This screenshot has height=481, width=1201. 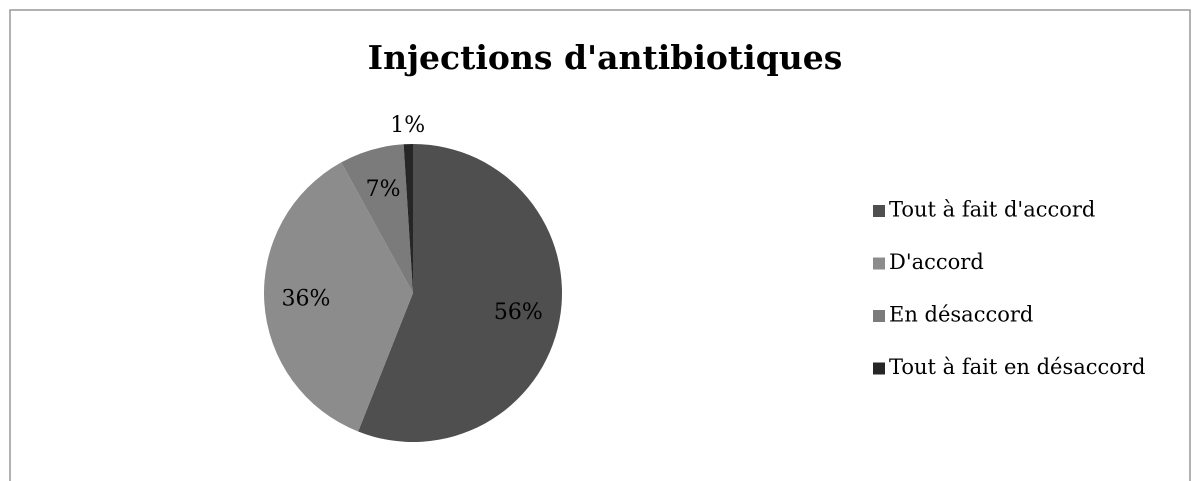 What do you see at coordinates (936, 262) in the screenshot?
I see `legend-label: D'accord` at bounding box center [936, 262].